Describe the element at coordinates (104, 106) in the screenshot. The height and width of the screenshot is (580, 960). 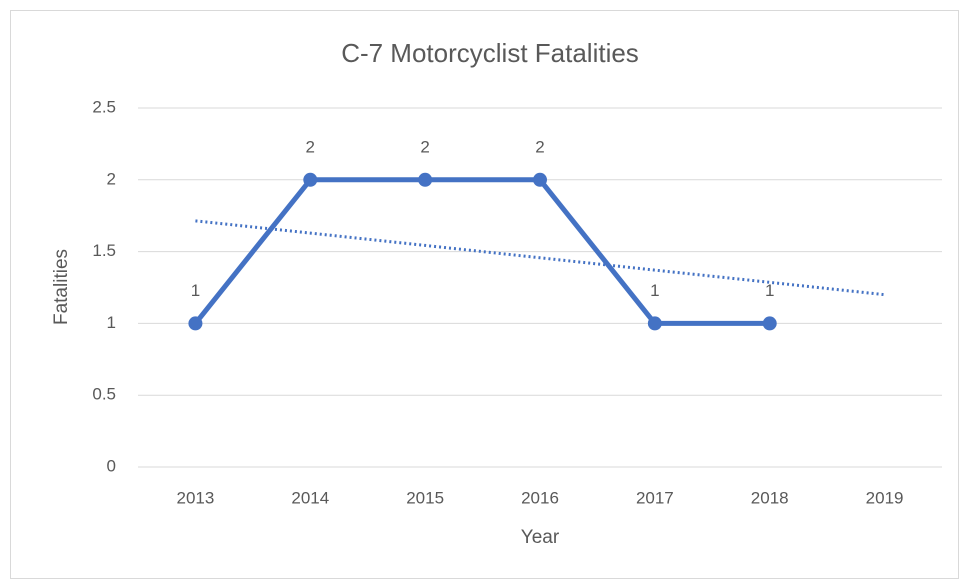
I see `y-tick-label: 2.5` at that location.